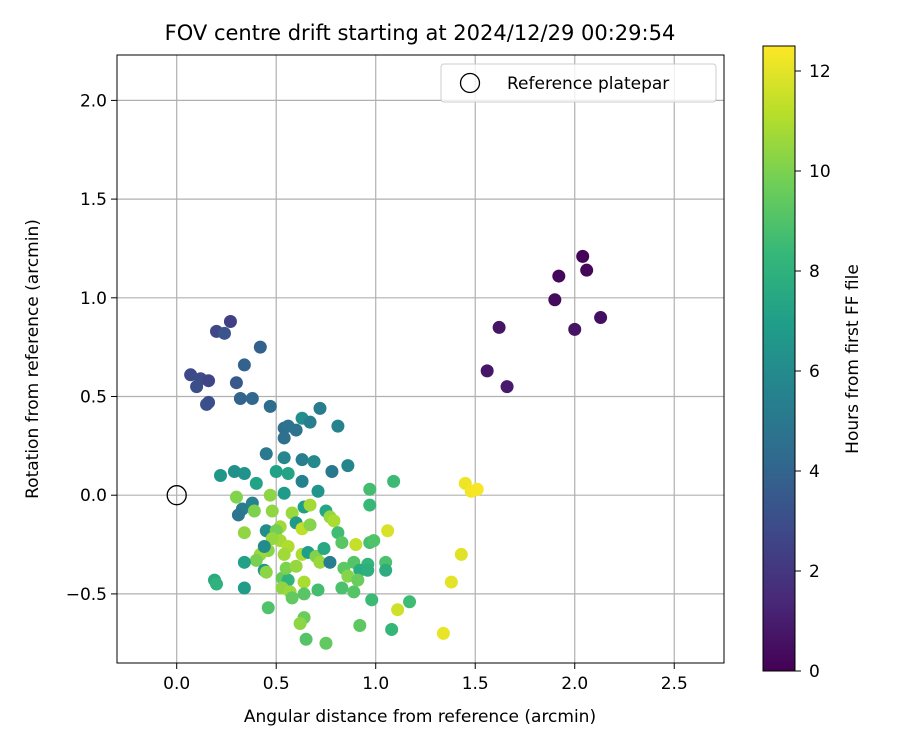 Image resolution: width=900 pixels, height=754 pixels. What do you see at coordinates (93, 299) in the screenshot?
I see `y-tick-label: 1.0` at bounding box center [93, 299].